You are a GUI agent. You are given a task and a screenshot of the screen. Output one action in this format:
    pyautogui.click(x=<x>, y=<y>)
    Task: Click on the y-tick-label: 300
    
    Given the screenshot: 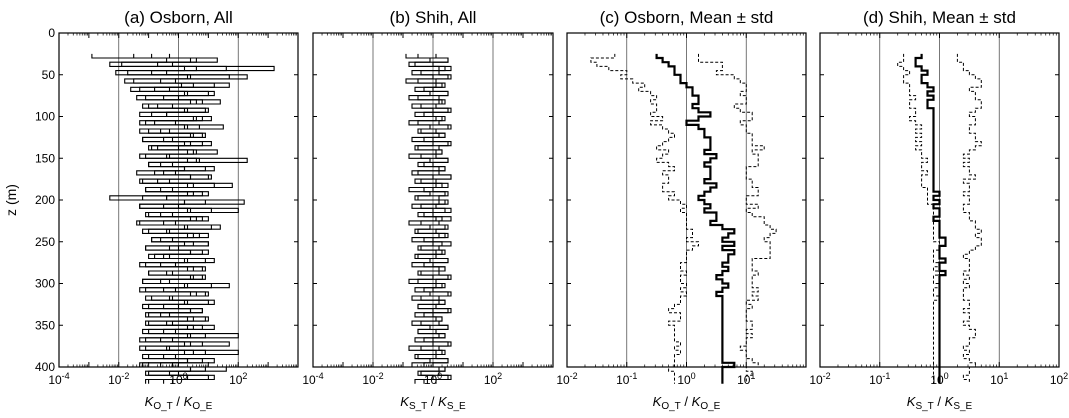 What is the action you would take?
    pyautogui.click(x=45, y=284)
    